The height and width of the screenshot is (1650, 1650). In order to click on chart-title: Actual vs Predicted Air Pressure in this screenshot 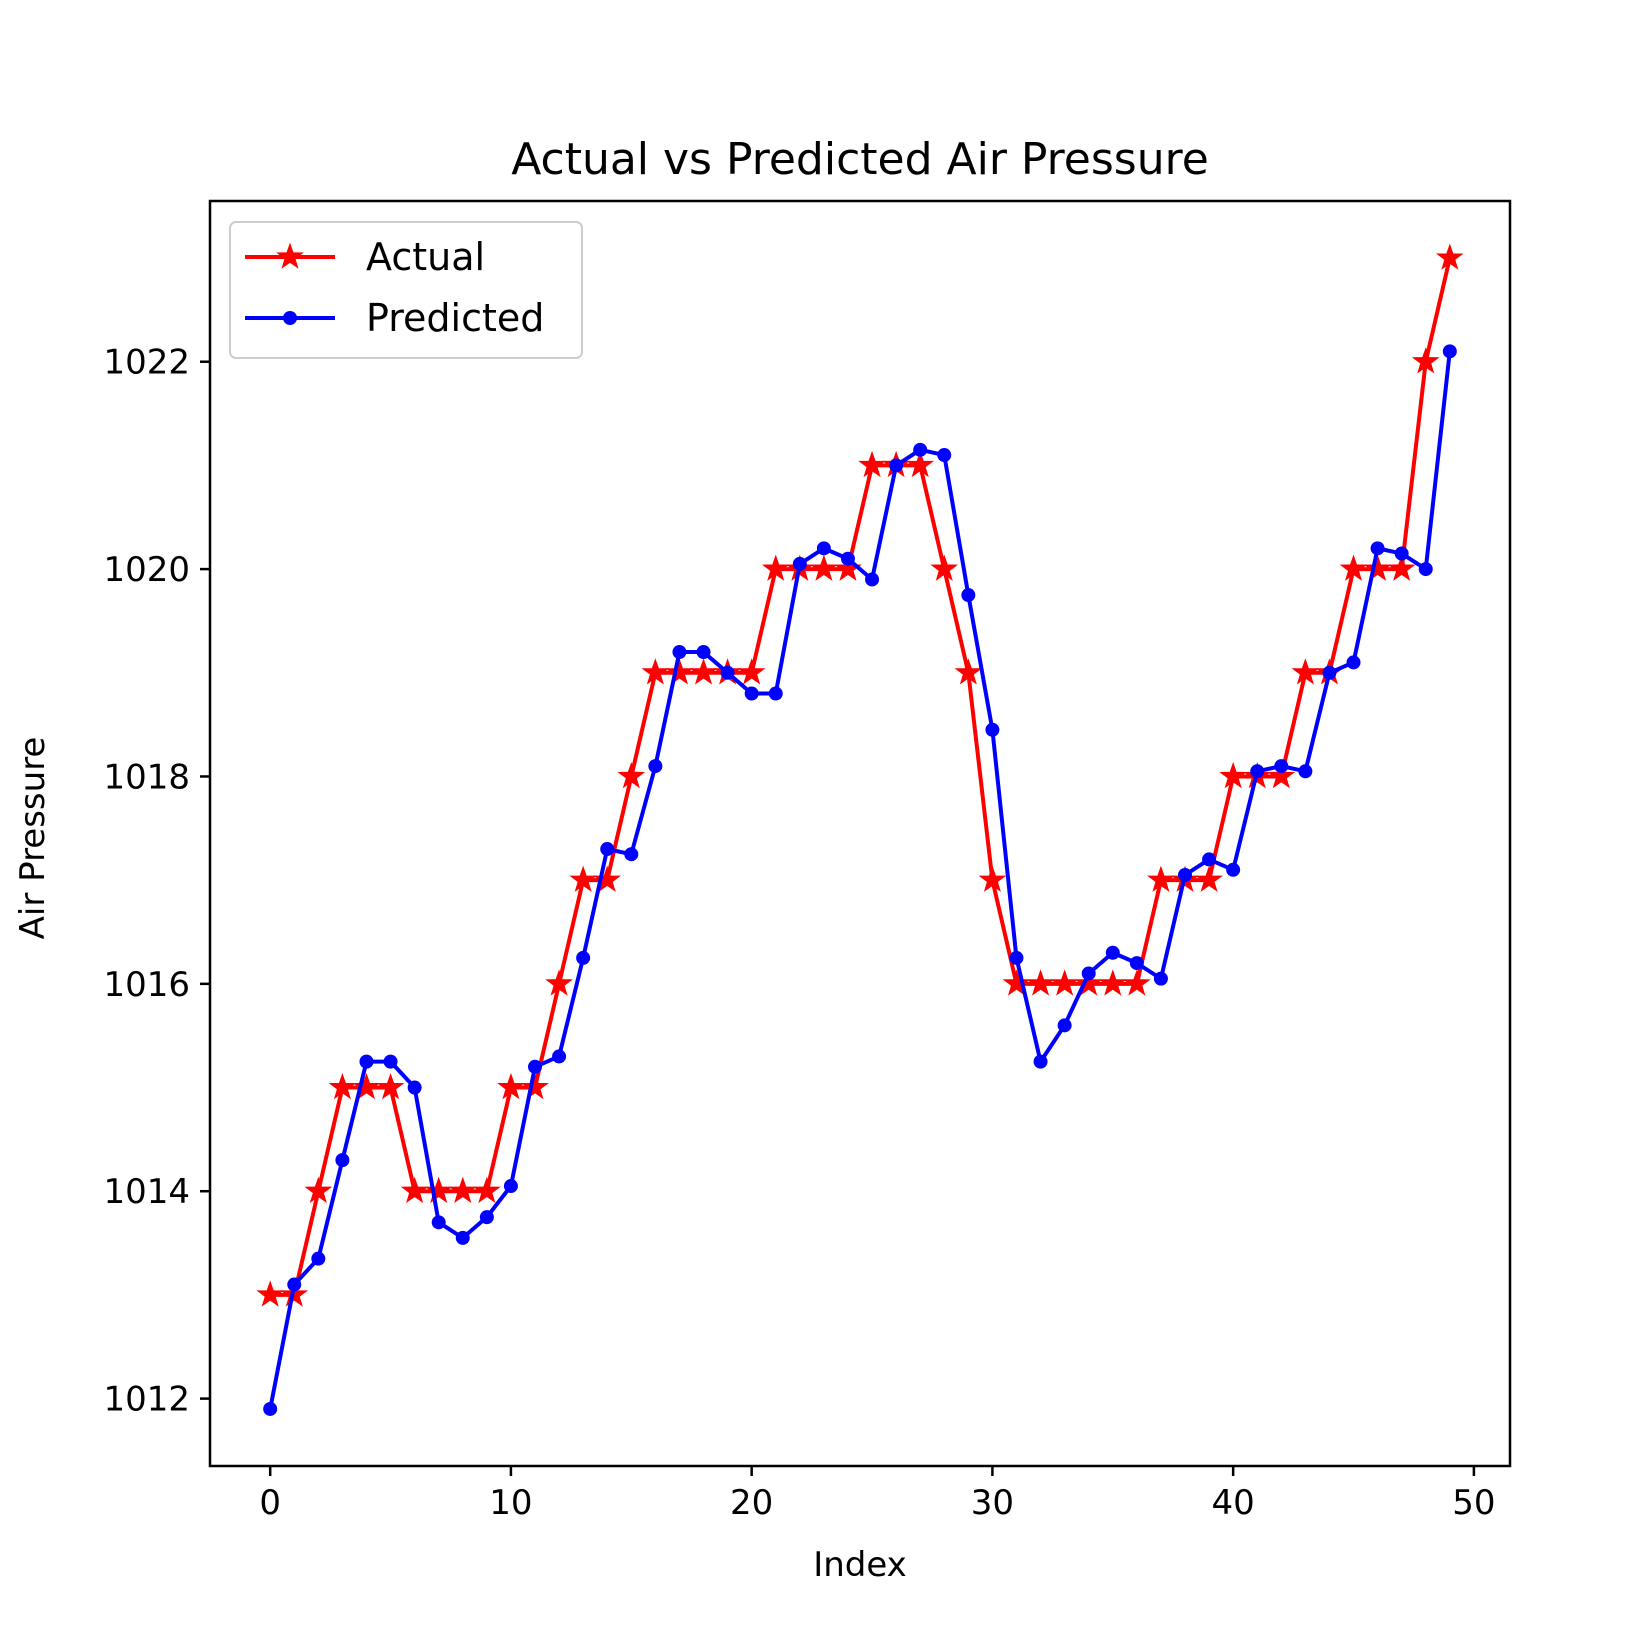, I will do `click(860, 159)`.